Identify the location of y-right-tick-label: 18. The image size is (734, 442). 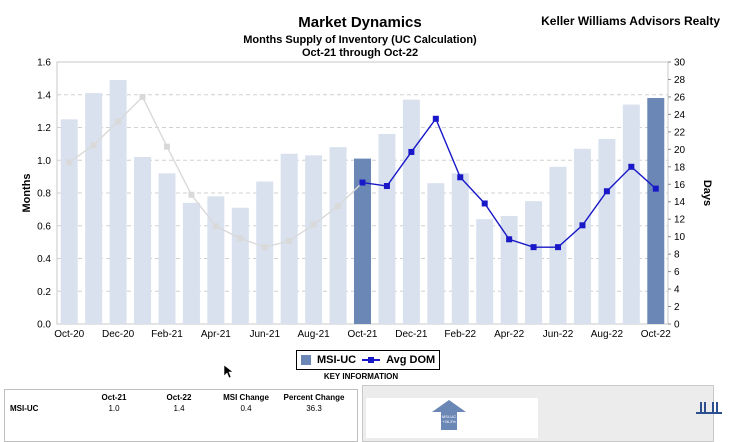
(680, 167).